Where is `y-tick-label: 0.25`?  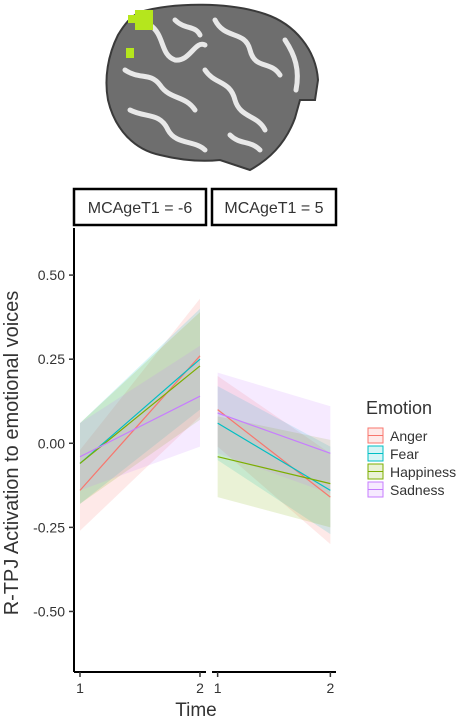 y-tick-label: 0.25 is located at coordinates (51, 359).